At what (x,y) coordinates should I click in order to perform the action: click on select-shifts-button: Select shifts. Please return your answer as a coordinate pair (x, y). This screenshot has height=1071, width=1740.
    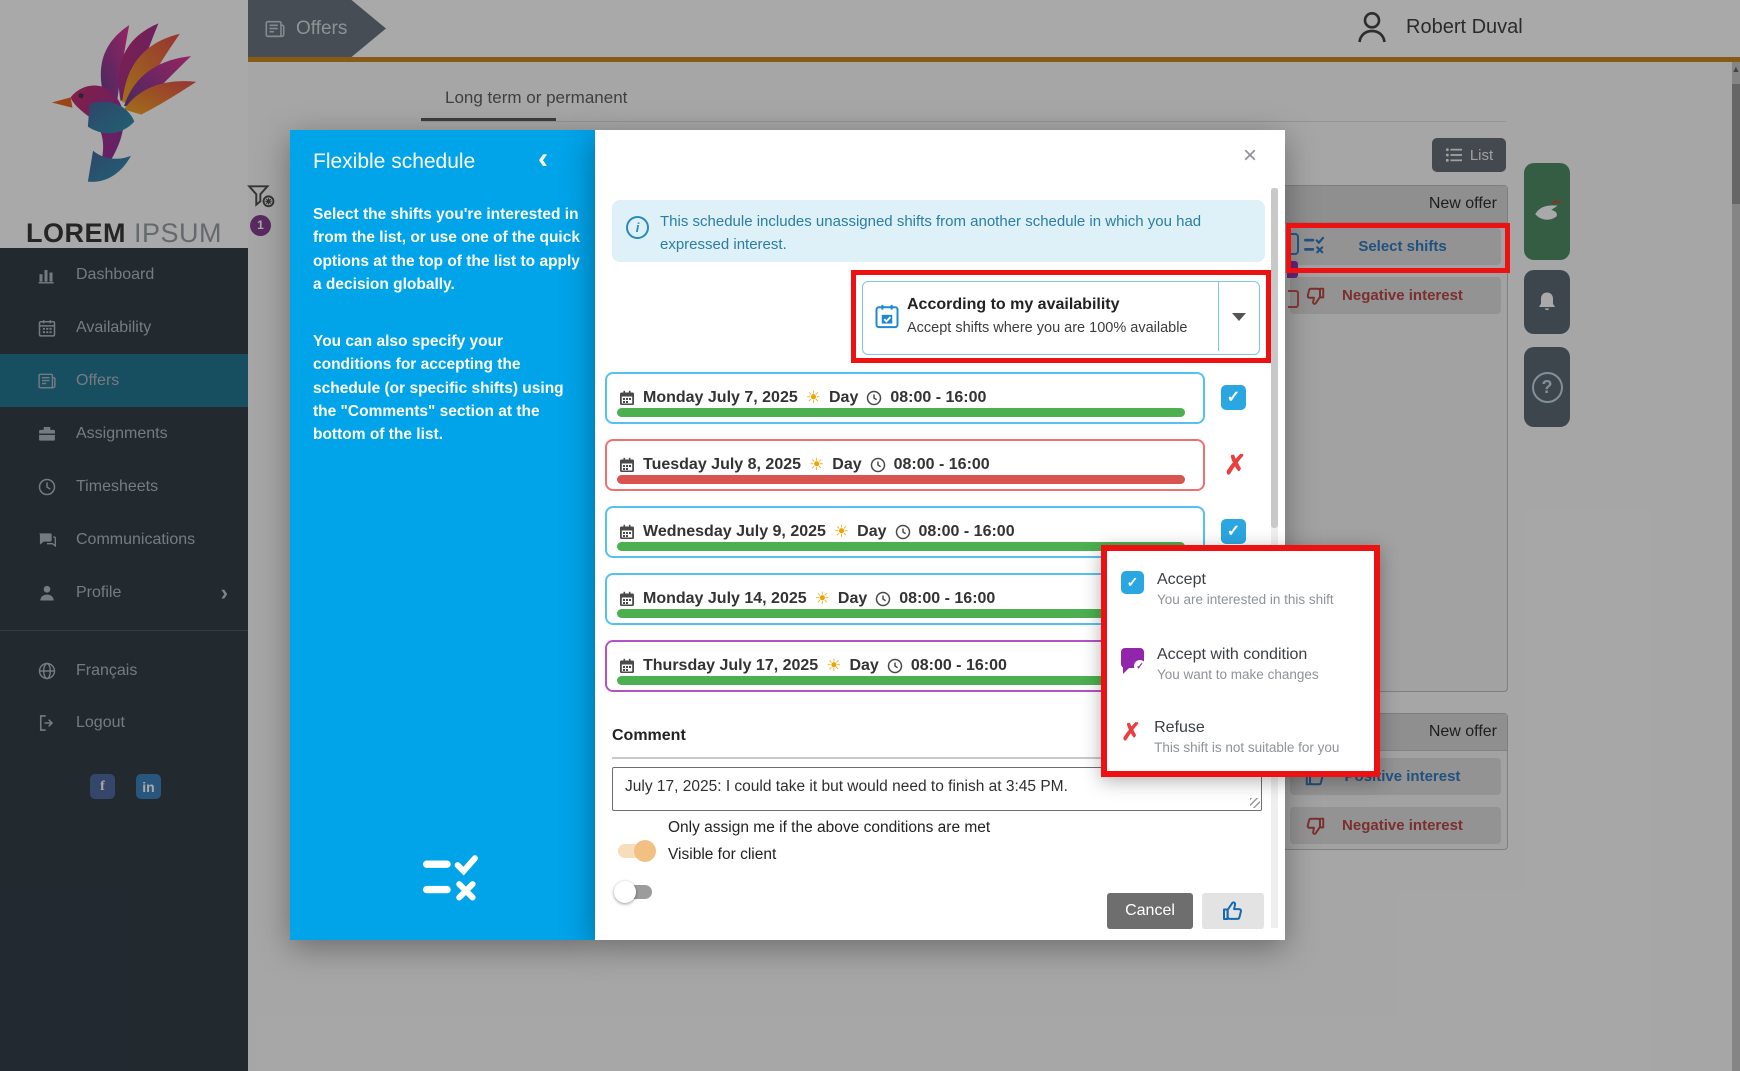
    Looking at the image, I should click on (1395, 246).